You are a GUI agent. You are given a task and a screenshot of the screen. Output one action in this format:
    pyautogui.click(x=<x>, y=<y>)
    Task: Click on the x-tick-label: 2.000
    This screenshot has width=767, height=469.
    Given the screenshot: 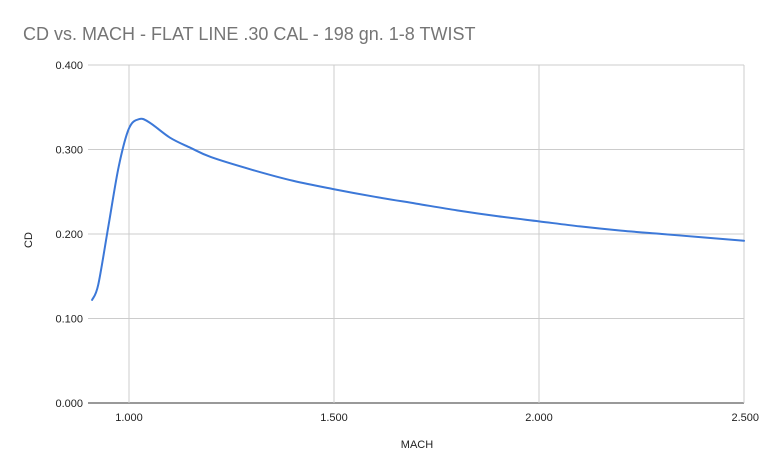 What is the action you would take?
    pyautogui.click(x=539, y=418)
    